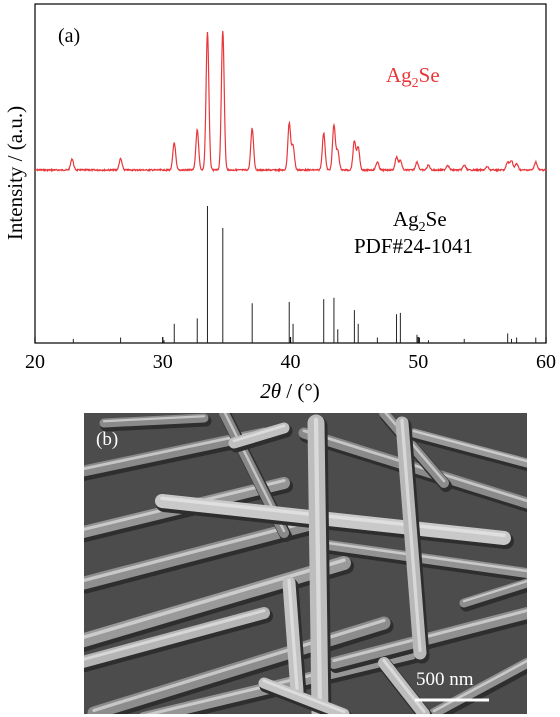 This screenshot has width=560, height=717. Describe the element at coordinates (35, 362) in the screenshot. I see `x-tick-label: 20` at that location.